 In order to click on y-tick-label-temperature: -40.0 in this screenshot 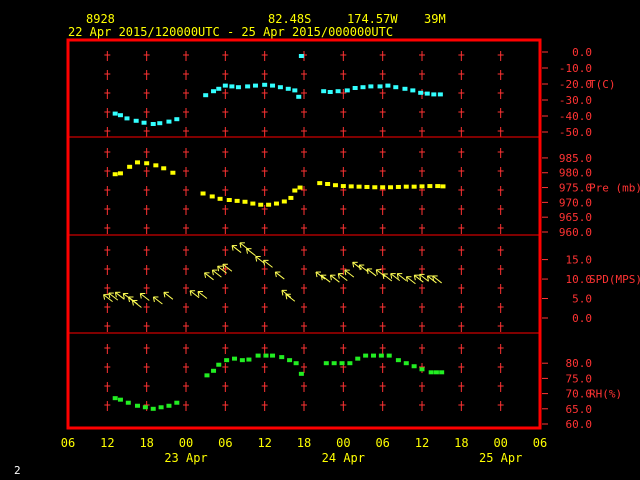, I will do `click(575, 116)`.